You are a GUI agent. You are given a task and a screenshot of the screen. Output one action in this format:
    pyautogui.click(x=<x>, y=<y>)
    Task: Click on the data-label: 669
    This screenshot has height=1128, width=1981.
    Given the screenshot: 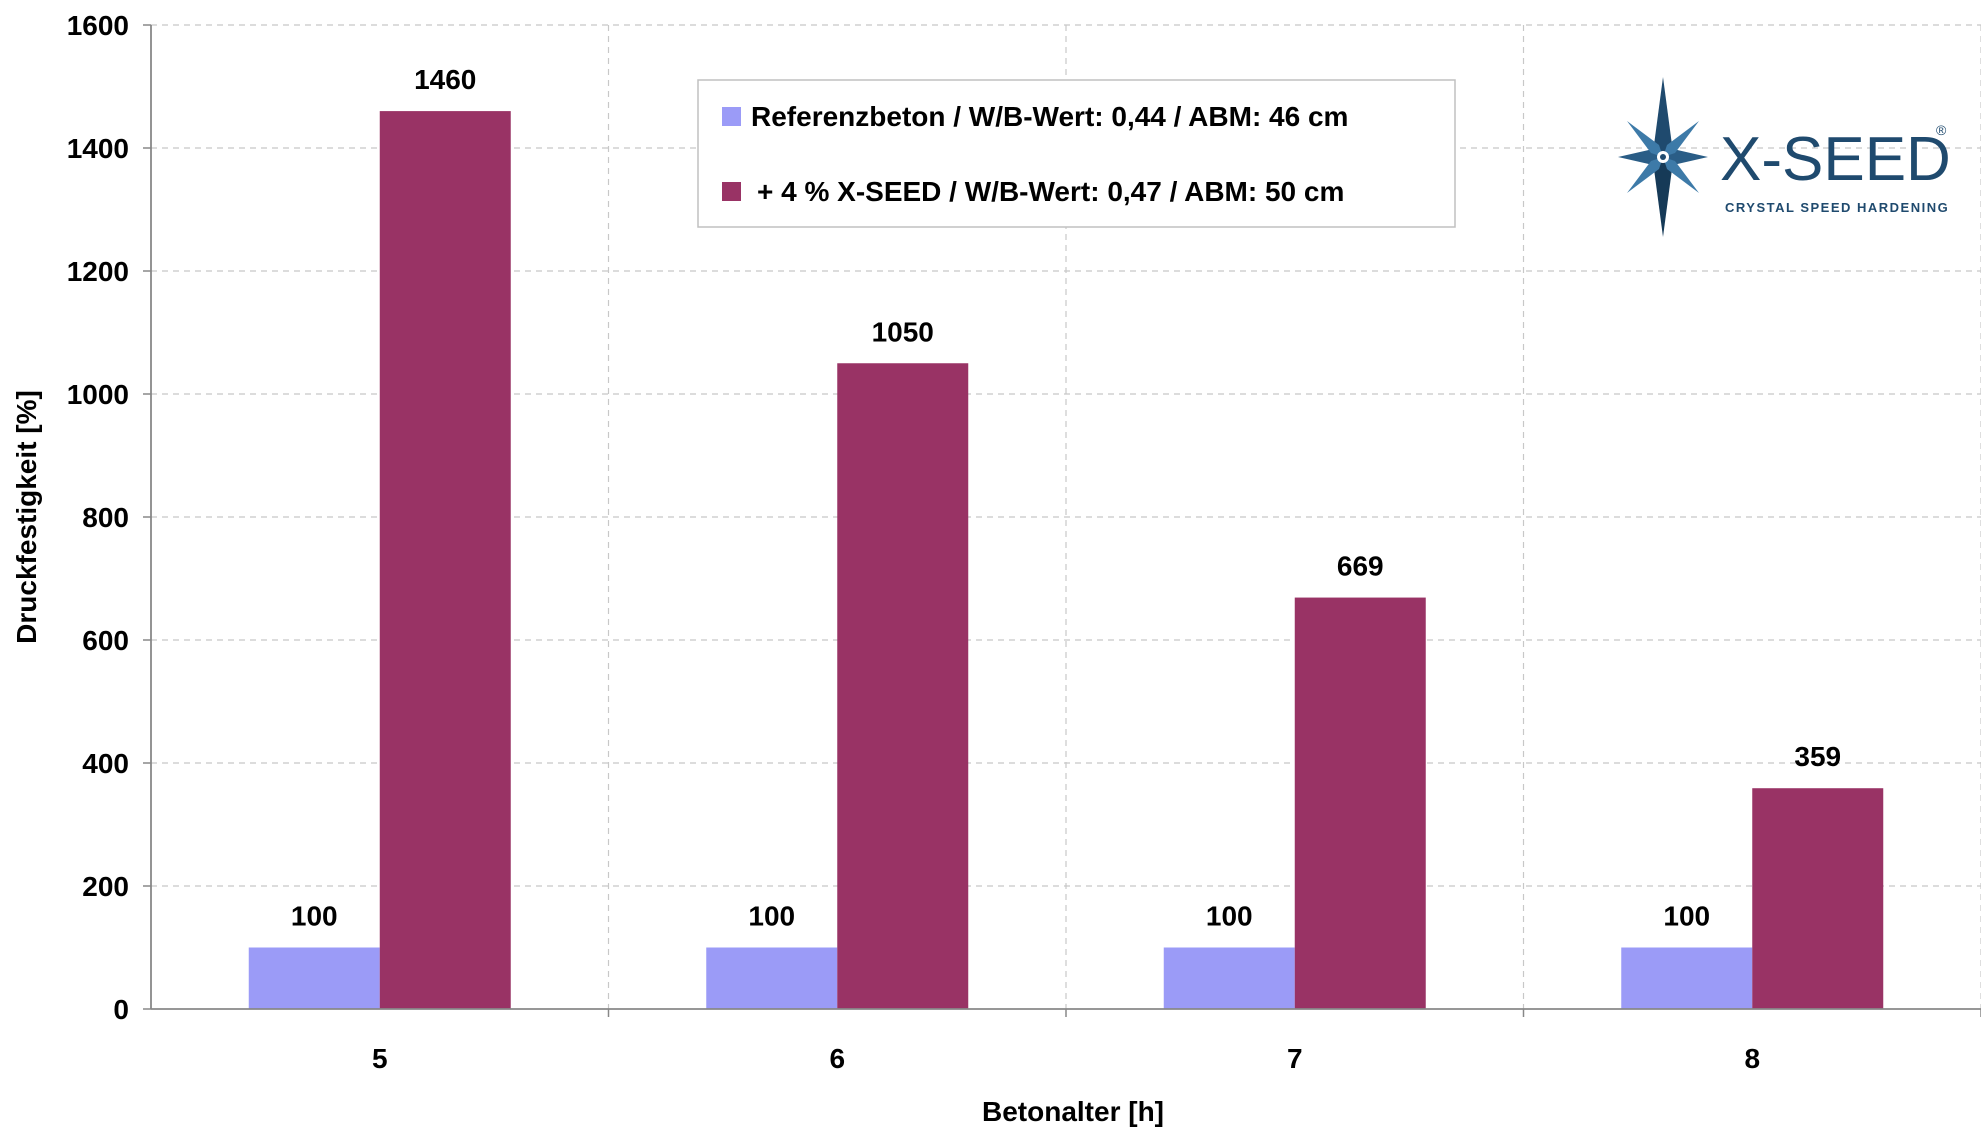 What is the action you would take?
    pyautogui.click(x=1360, y=566)
    